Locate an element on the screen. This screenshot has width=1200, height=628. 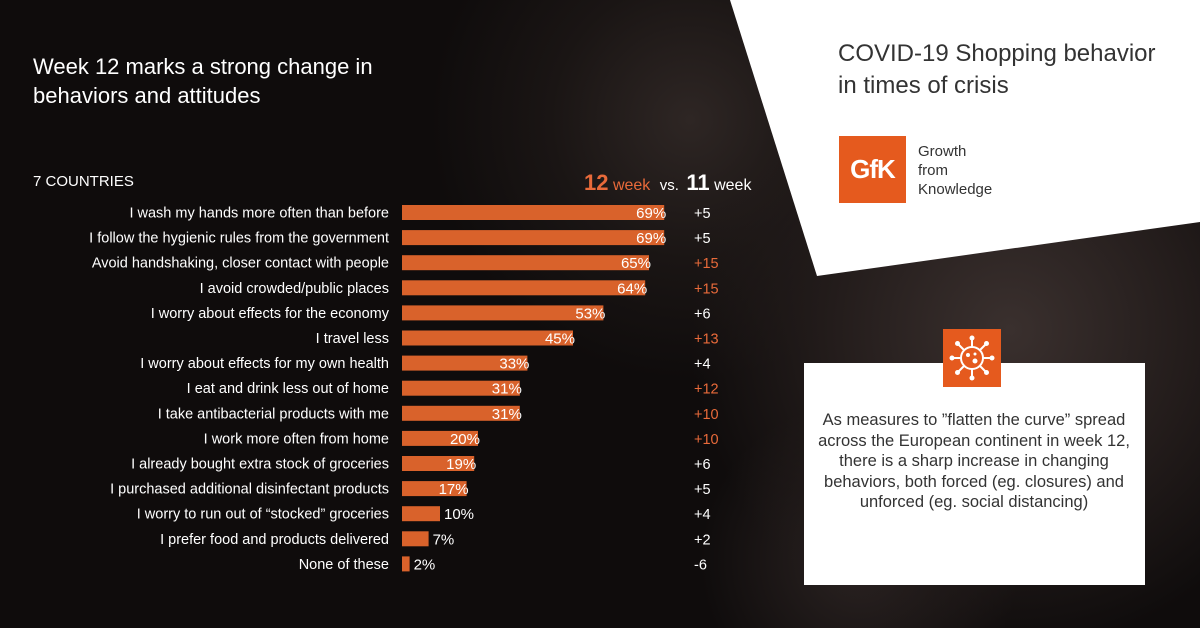
legend-week-12-unit: week is located at coordinates (631, 185).